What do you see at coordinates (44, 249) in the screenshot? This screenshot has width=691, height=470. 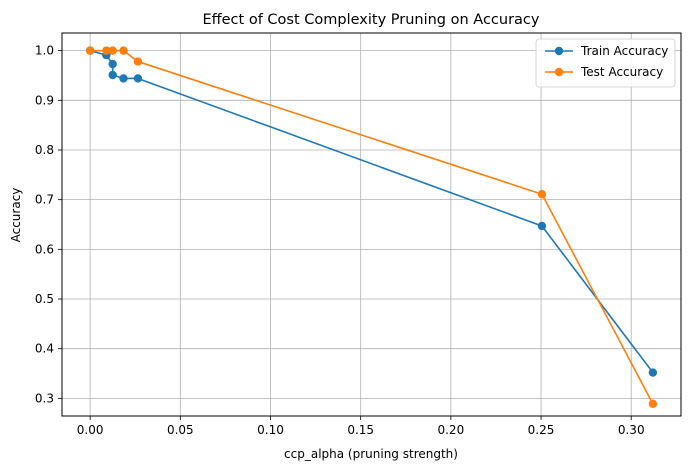 I see `y-tick-label: 0.6` at bounding box center [44, 249].